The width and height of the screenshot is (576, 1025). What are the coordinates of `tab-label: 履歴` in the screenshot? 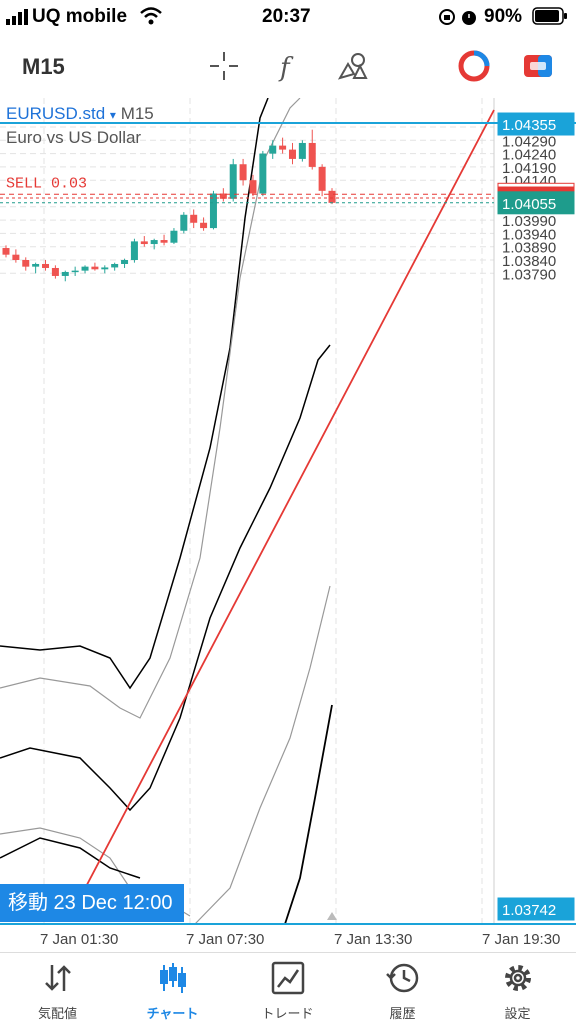 It's located at (402, 1013).